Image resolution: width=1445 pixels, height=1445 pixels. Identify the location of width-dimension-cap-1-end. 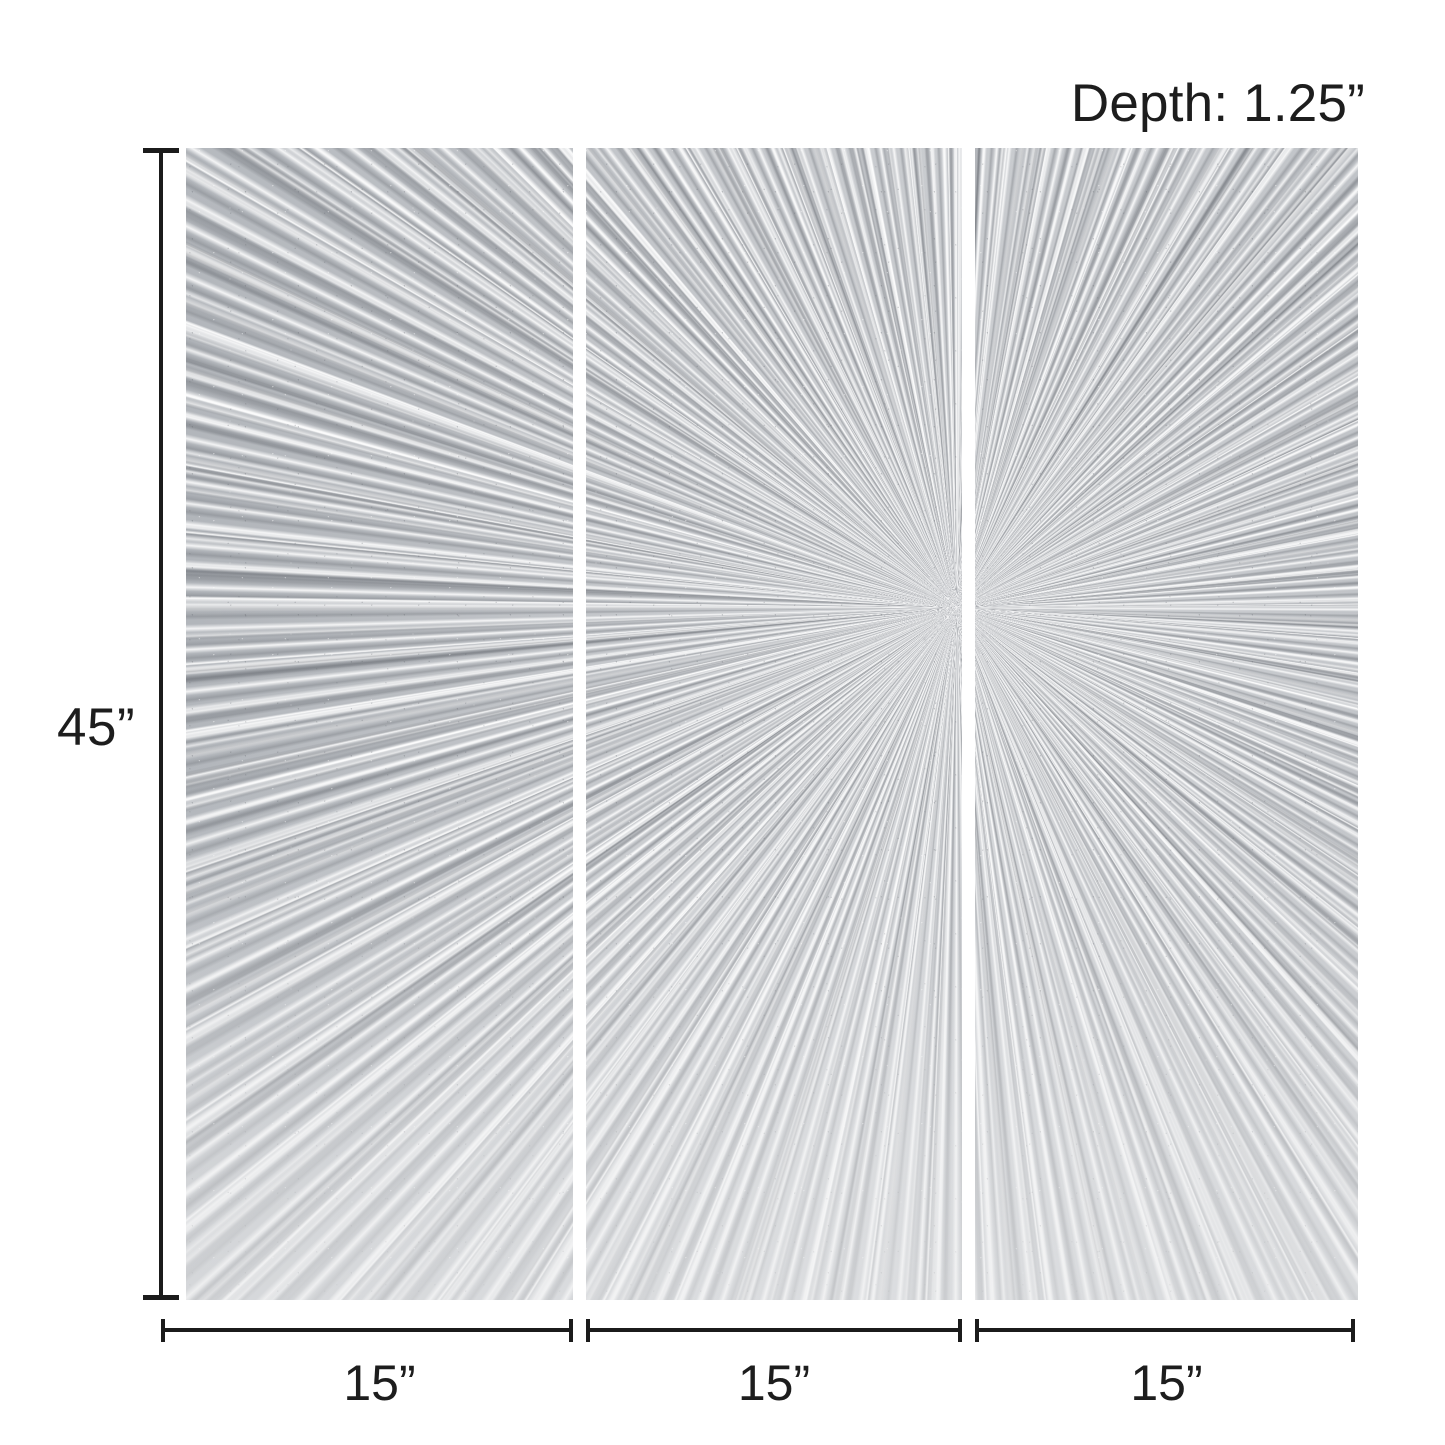
(571, 1330).